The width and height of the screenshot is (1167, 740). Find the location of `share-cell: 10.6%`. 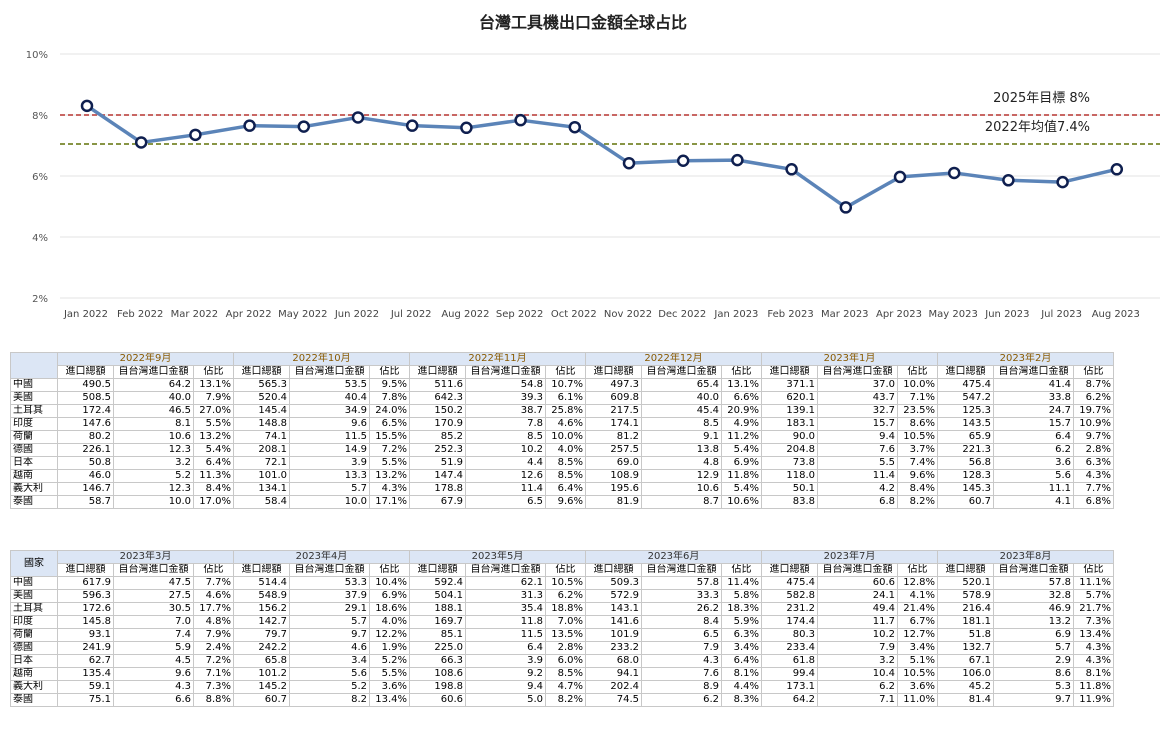

share-cell: 10.6% is located at coordinates (741, 502).